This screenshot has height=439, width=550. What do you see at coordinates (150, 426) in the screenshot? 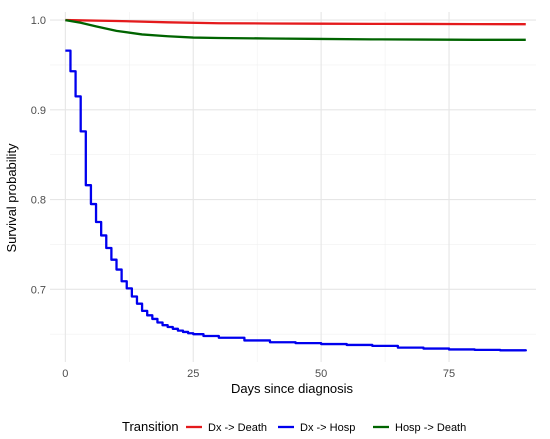
I see `legend-title: Transition` at bounding box center [150, 426].